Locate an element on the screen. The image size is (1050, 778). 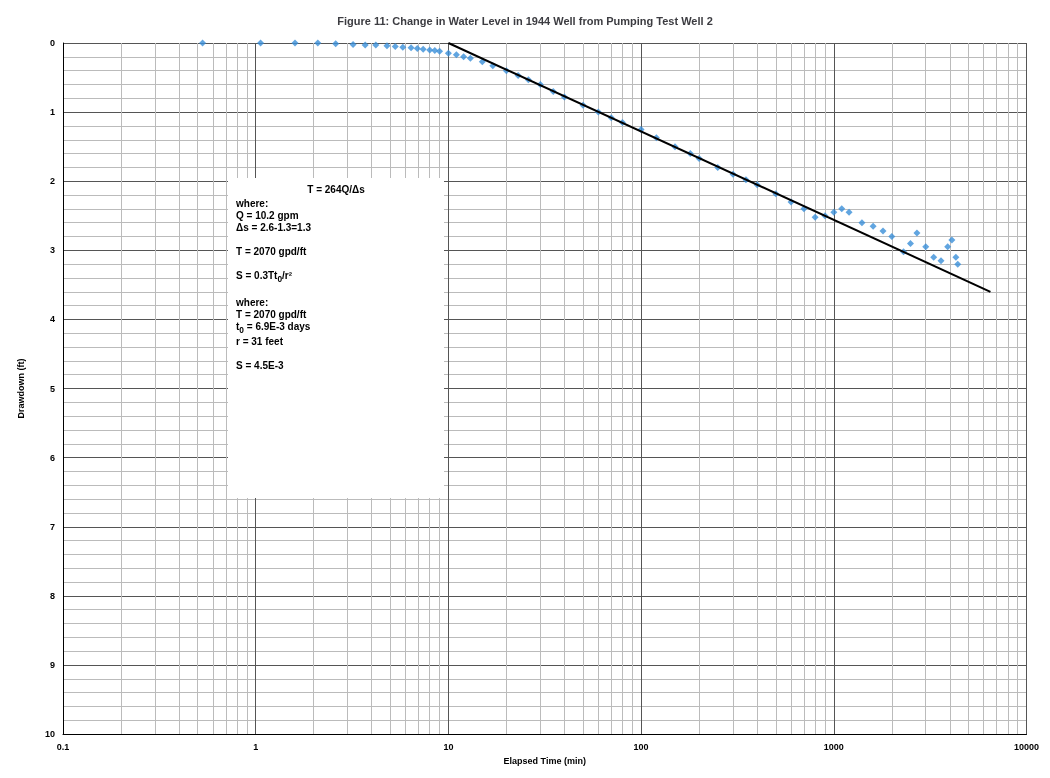
y-tick-label: 0 is located at coordinates (52, 43).